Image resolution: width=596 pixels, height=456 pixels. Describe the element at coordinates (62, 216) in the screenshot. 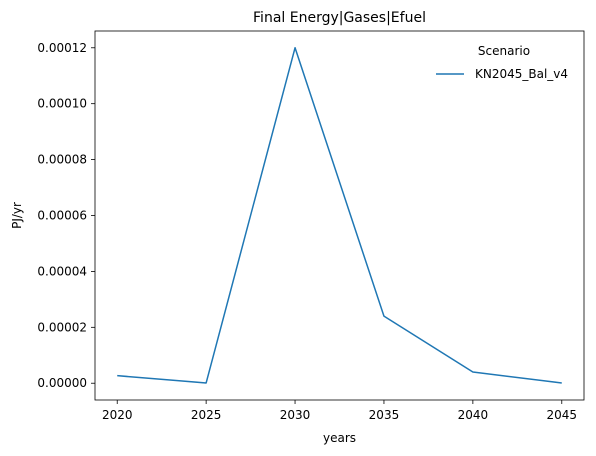

I see `y-tick-label: 0.00006` at that location.